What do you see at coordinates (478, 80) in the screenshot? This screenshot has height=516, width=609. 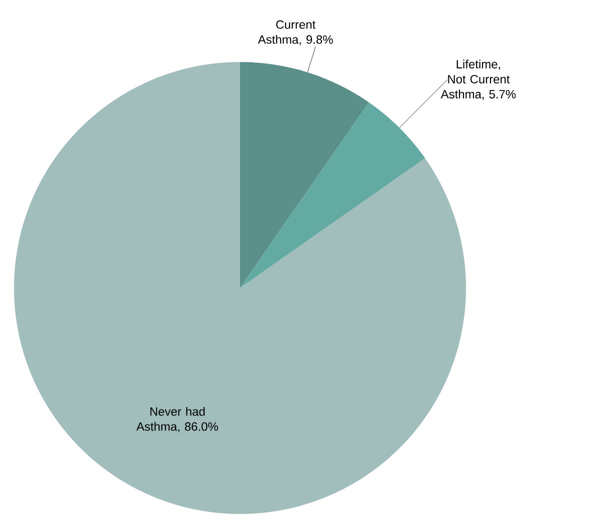 I see `slice-label: Lifetime, Not Current Asthma, 5.7%` at bounding box center [478, 80].